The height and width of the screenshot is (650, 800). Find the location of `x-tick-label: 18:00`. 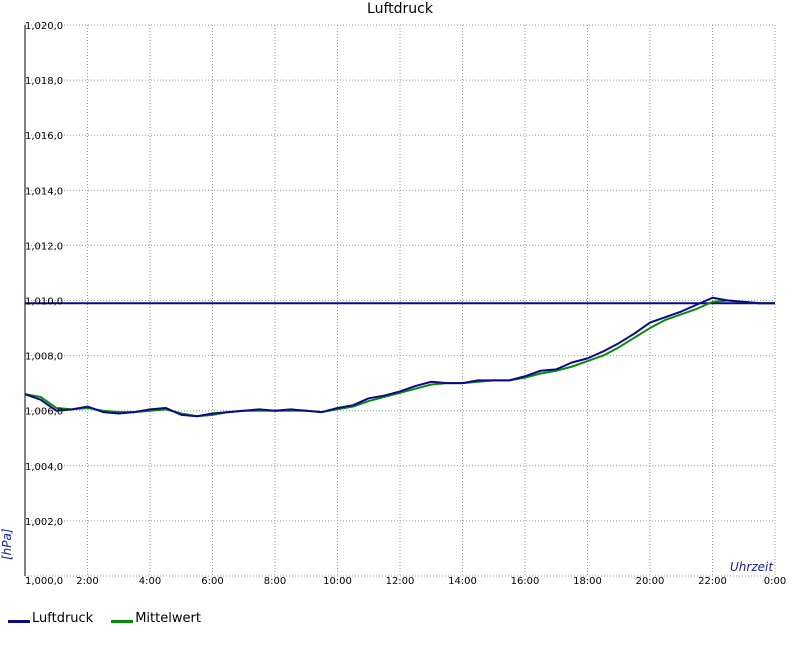

x-tick-label: 18:00 is located at coordinates (587, 581).